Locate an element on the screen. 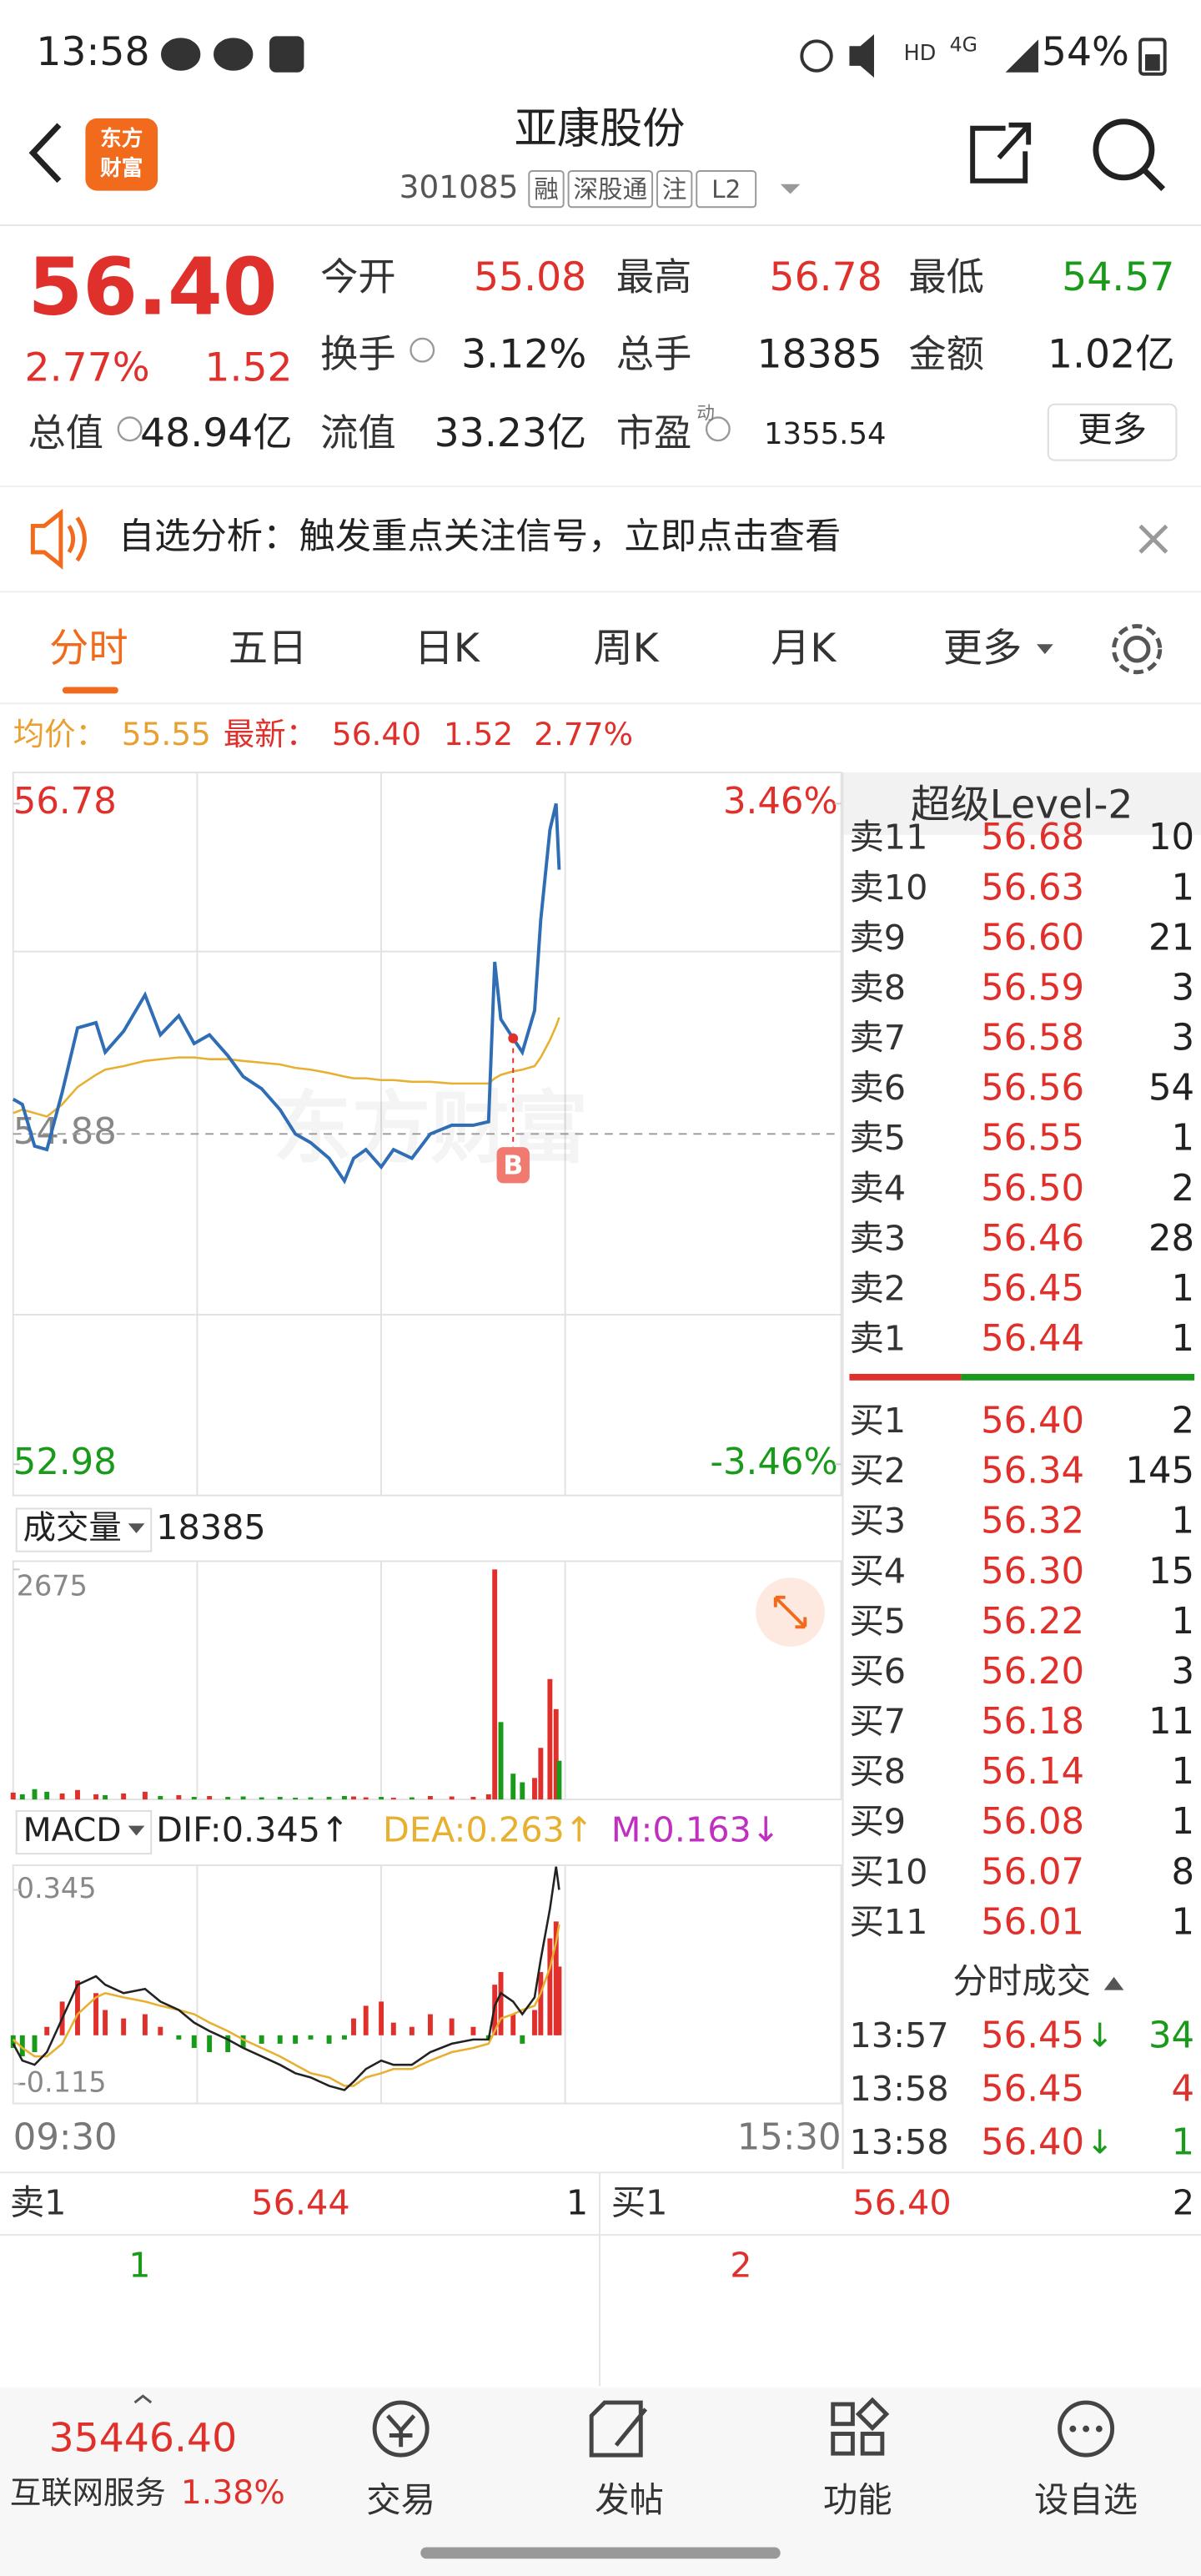 This screenshot has width=1201, height=2576. book-price: 56.08 is located at coordinates (1033, 1822).